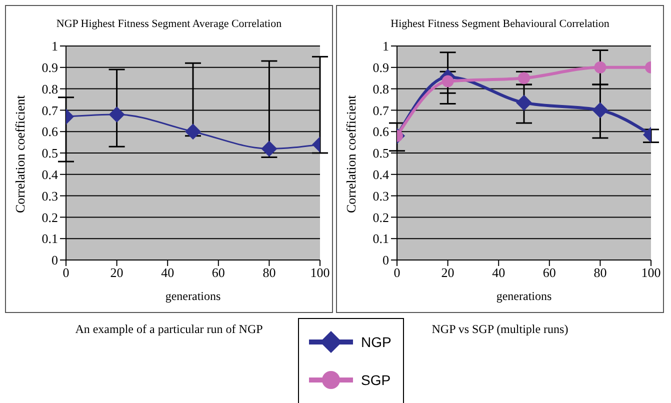  I want to click on text: An example of a particular run of NGP, so click(169, 329).